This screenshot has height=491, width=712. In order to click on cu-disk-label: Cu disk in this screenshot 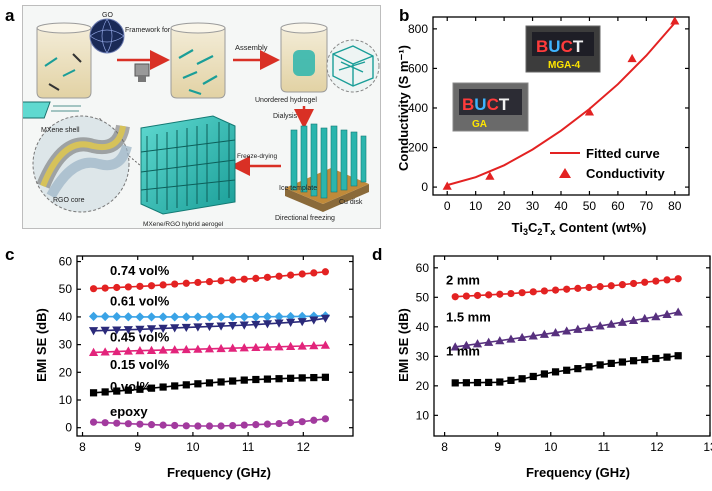, I will do `click(351, 202)`.